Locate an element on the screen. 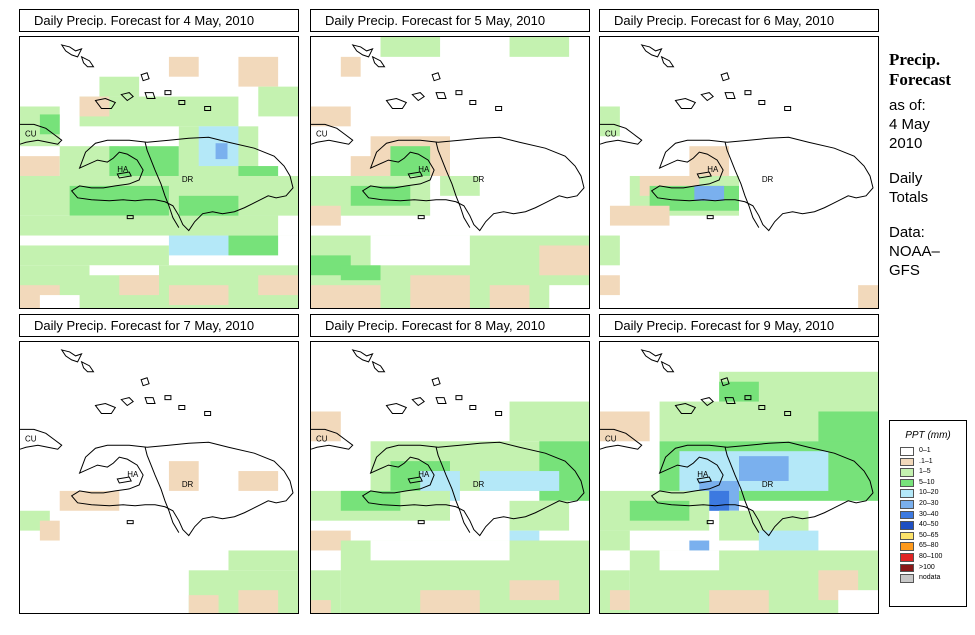 The width and height of the screenshot is (975, 635). totals-line-2: Totals is located at coordinates (909, 197).